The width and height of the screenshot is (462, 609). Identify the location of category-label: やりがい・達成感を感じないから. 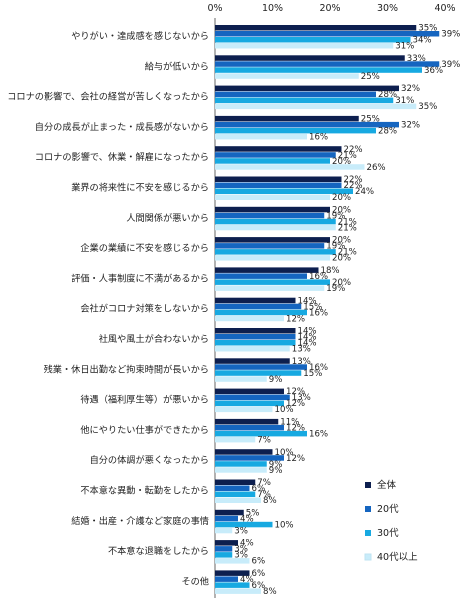
(140, 36).